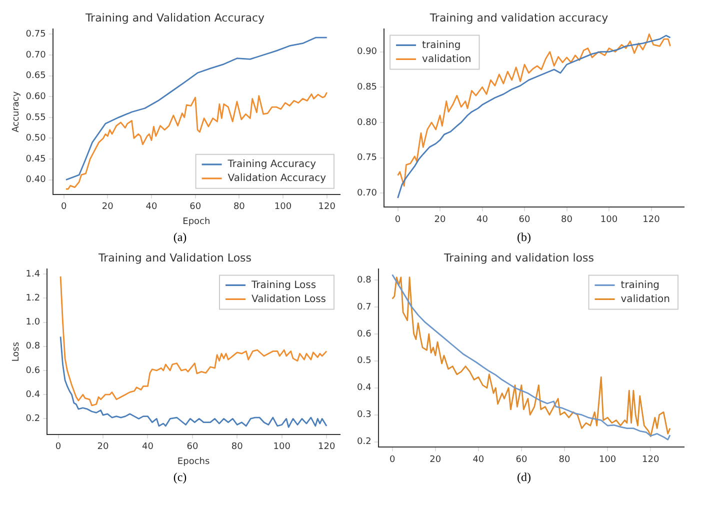  I want to click on legend-label: Training Accuracy, so click(271, 164).